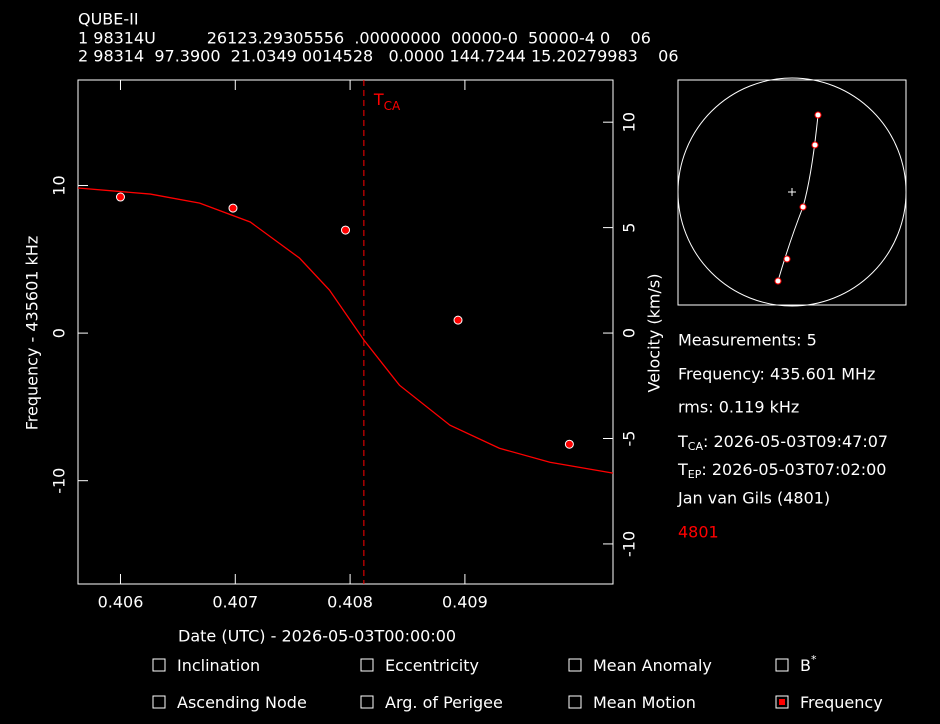  I want to click on checkbox-label: Frequency, so click(841, 702).